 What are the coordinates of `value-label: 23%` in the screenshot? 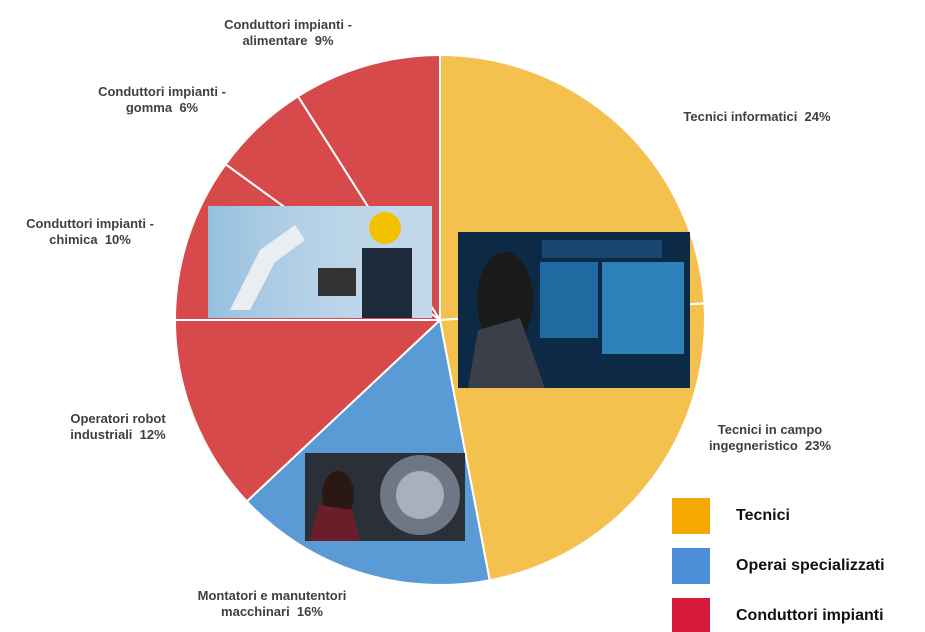 It's located at (818, 445).